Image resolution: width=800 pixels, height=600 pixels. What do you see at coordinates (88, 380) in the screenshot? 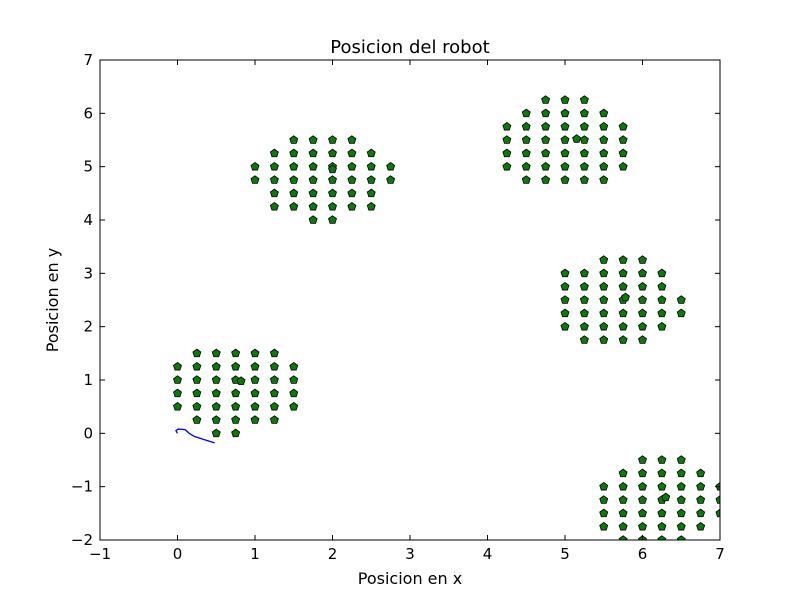
I see `y-tick-label: 1` at bounding box center [88, 380].